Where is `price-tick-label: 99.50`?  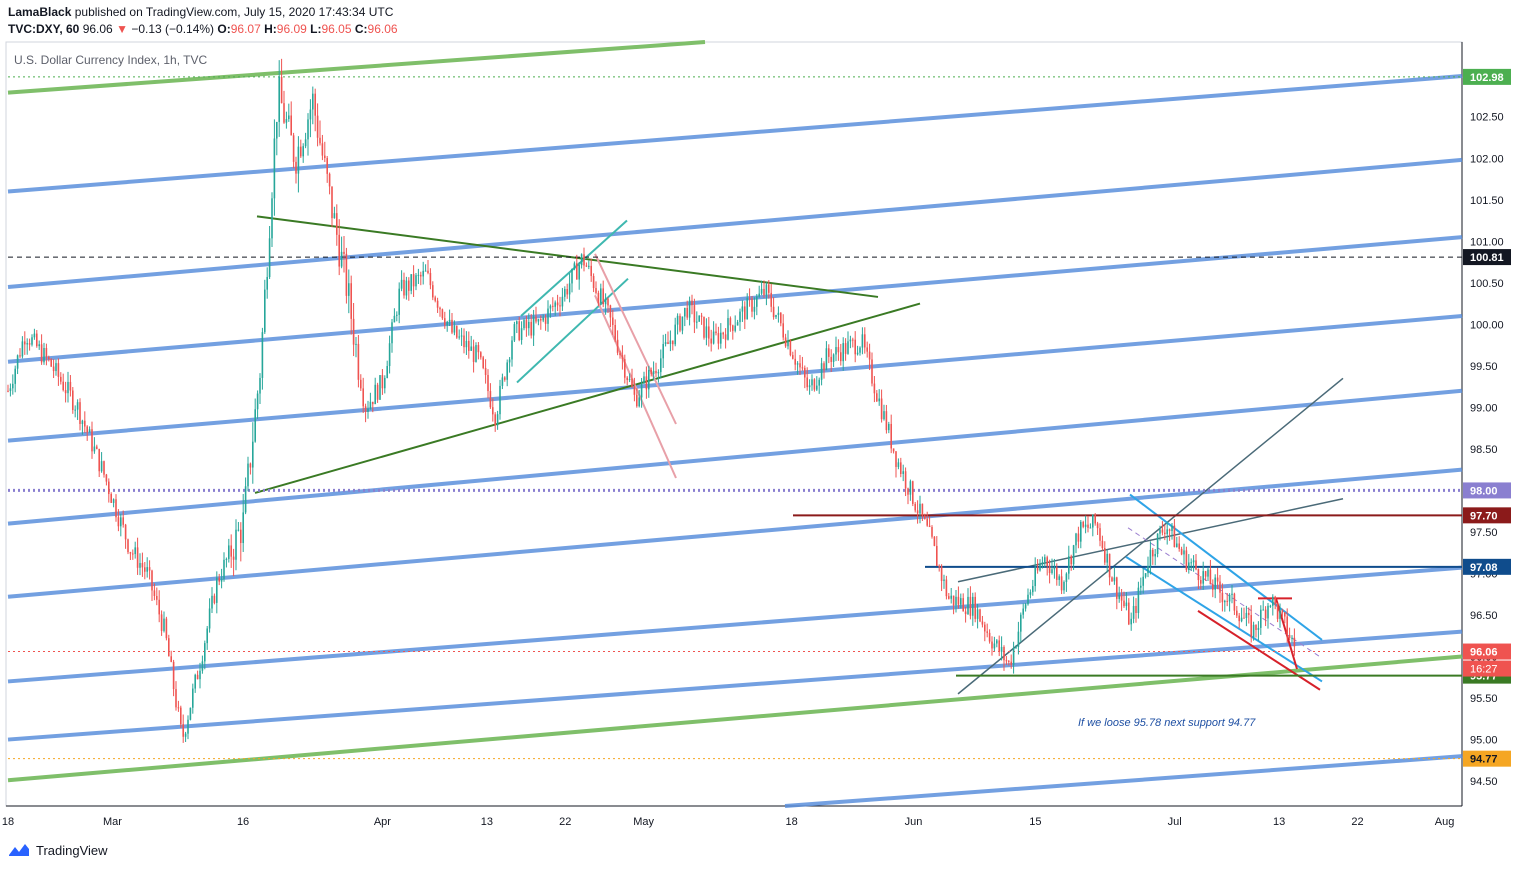 price-tick-label: 99.50 is located at coordinates (1484, 367).